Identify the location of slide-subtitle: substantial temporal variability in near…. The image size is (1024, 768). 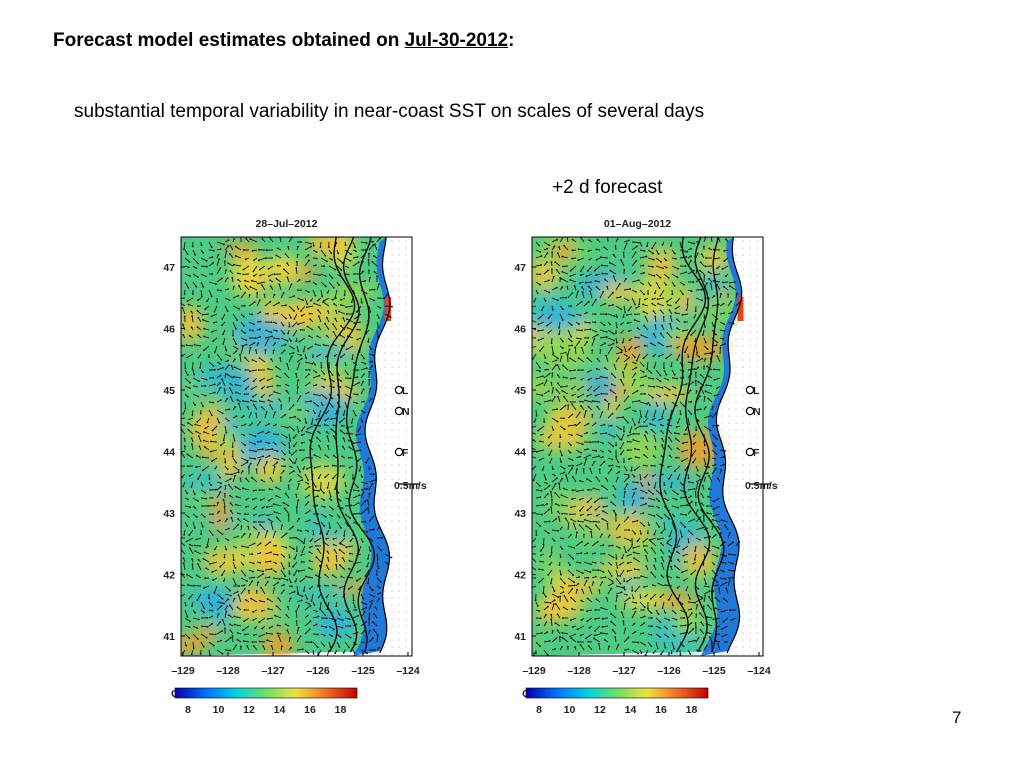
(389, 111).